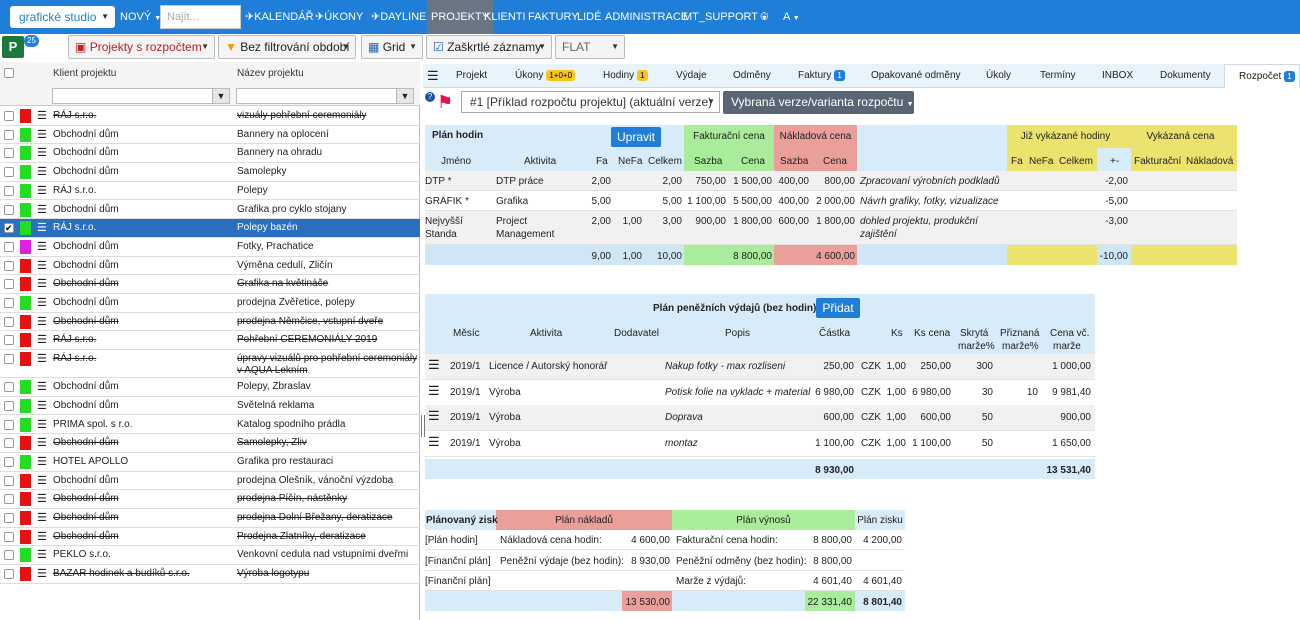 This screenshot has height=620, width=1300. What do you see at coordinates (545, 76) in the screenshot?
I see `tab-ukony: Úkony 1+0+0` at bounding box center [545, 76].